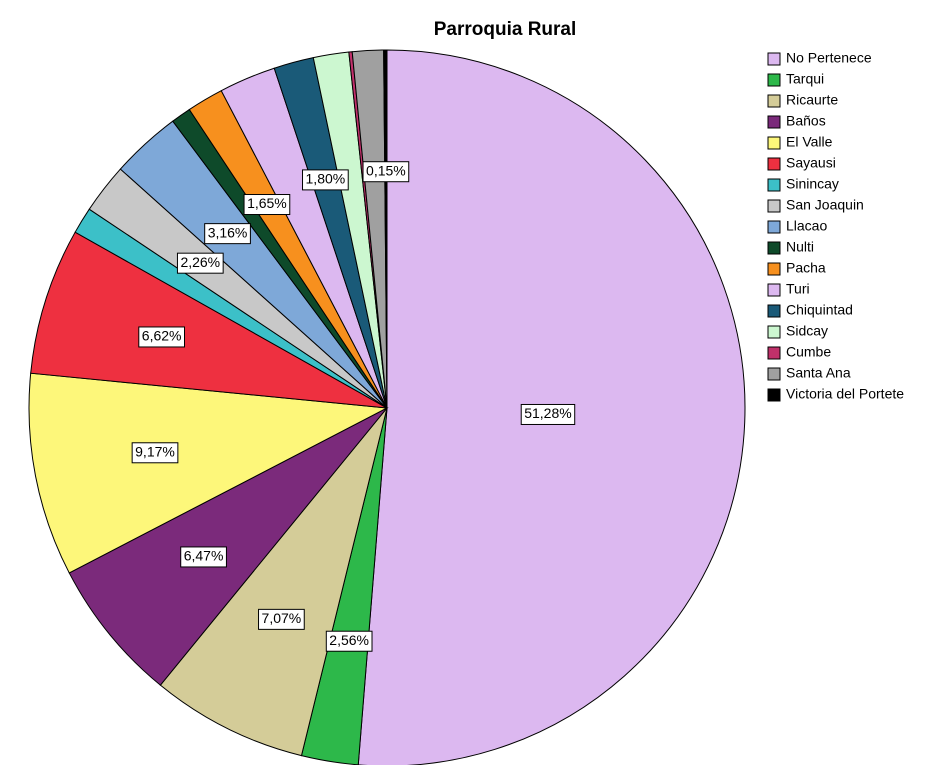  I want to click on data-label-text: 1,65%, so click(267, 203).